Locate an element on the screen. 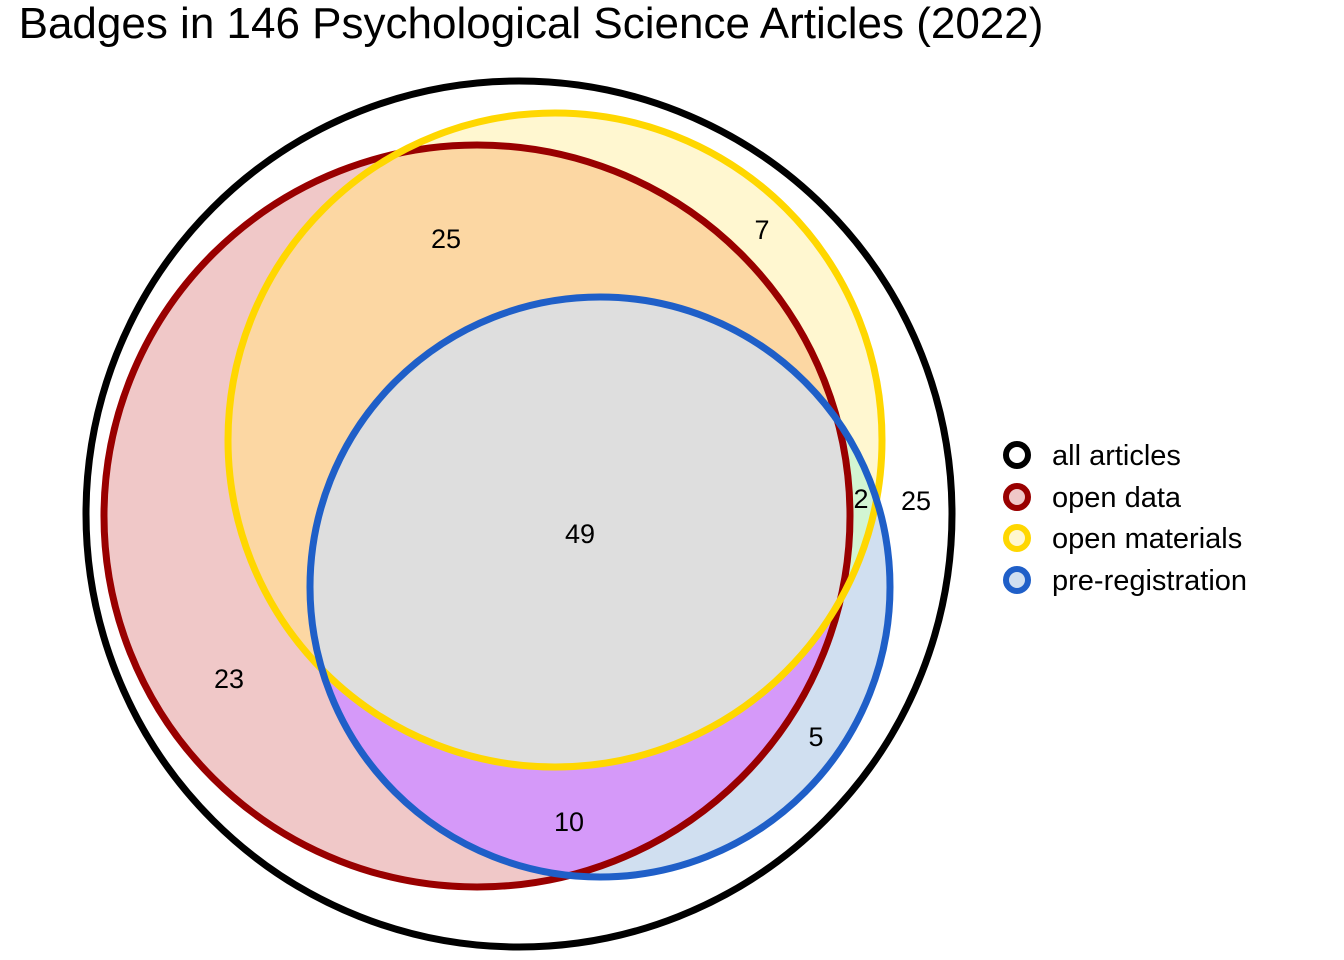 This screenshot has height=960, width=1344. region-label: 23 is located at coordinates (229, 679).